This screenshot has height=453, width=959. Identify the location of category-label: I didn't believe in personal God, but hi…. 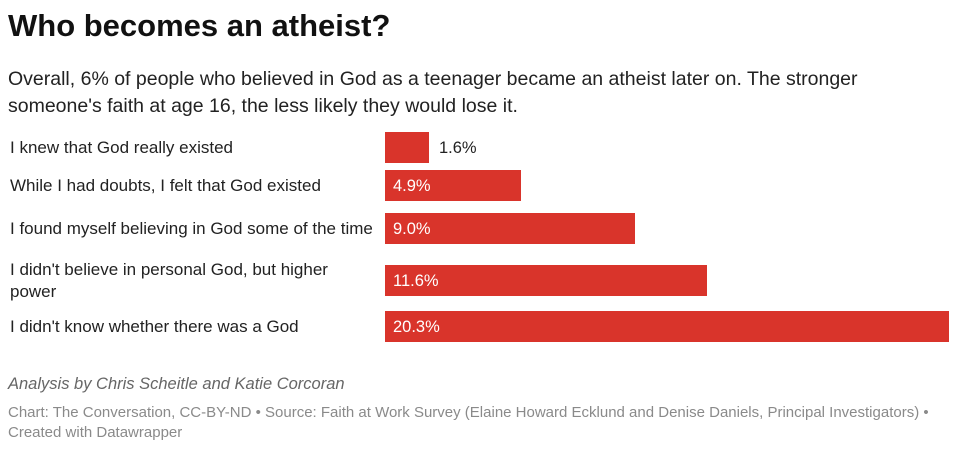
(169, 280).